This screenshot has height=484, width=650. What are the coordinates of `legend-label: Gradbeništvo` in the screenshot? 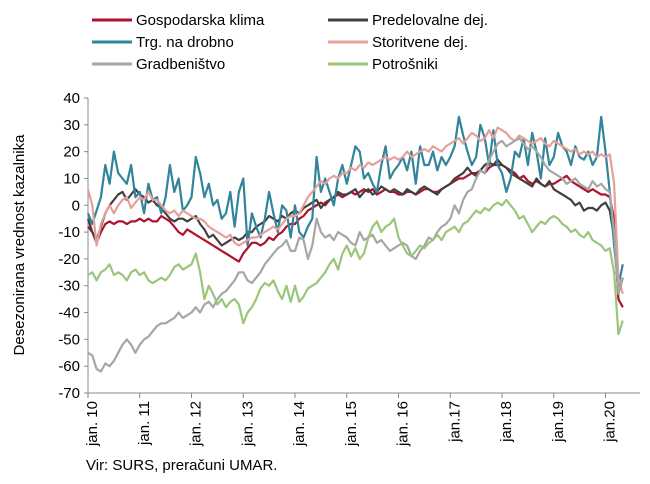 It's located at (180, 64).